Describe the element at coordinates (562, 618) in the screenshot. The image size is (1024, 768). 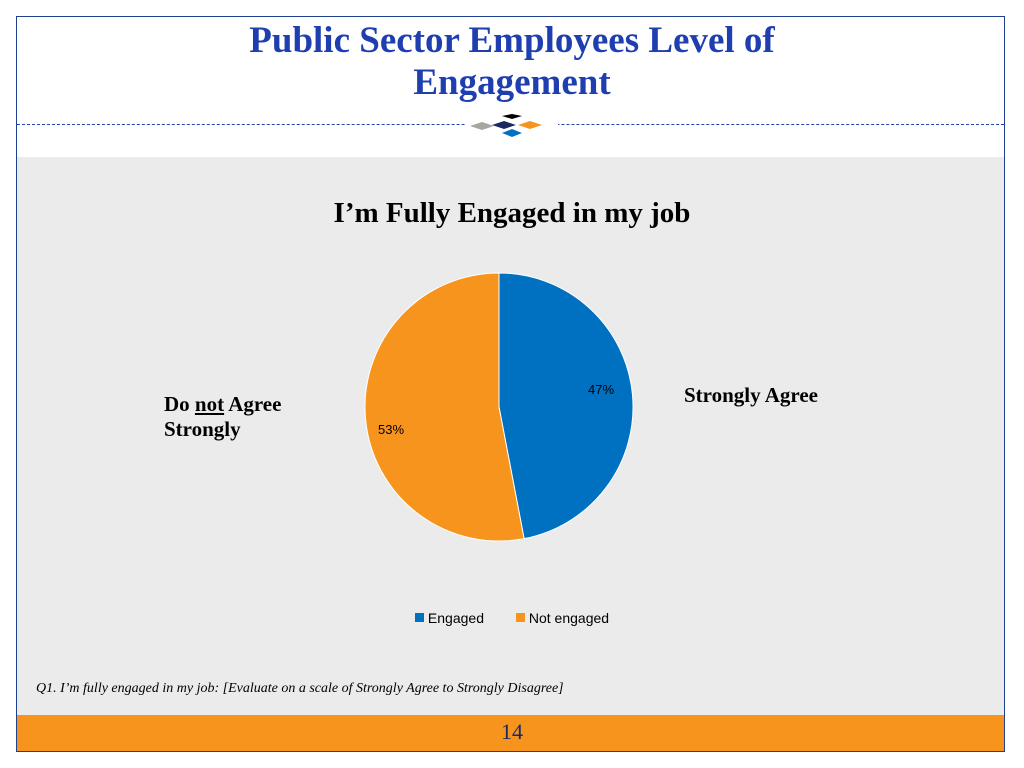
I see `legend-item-not-engaged: Not engaged` at that location.